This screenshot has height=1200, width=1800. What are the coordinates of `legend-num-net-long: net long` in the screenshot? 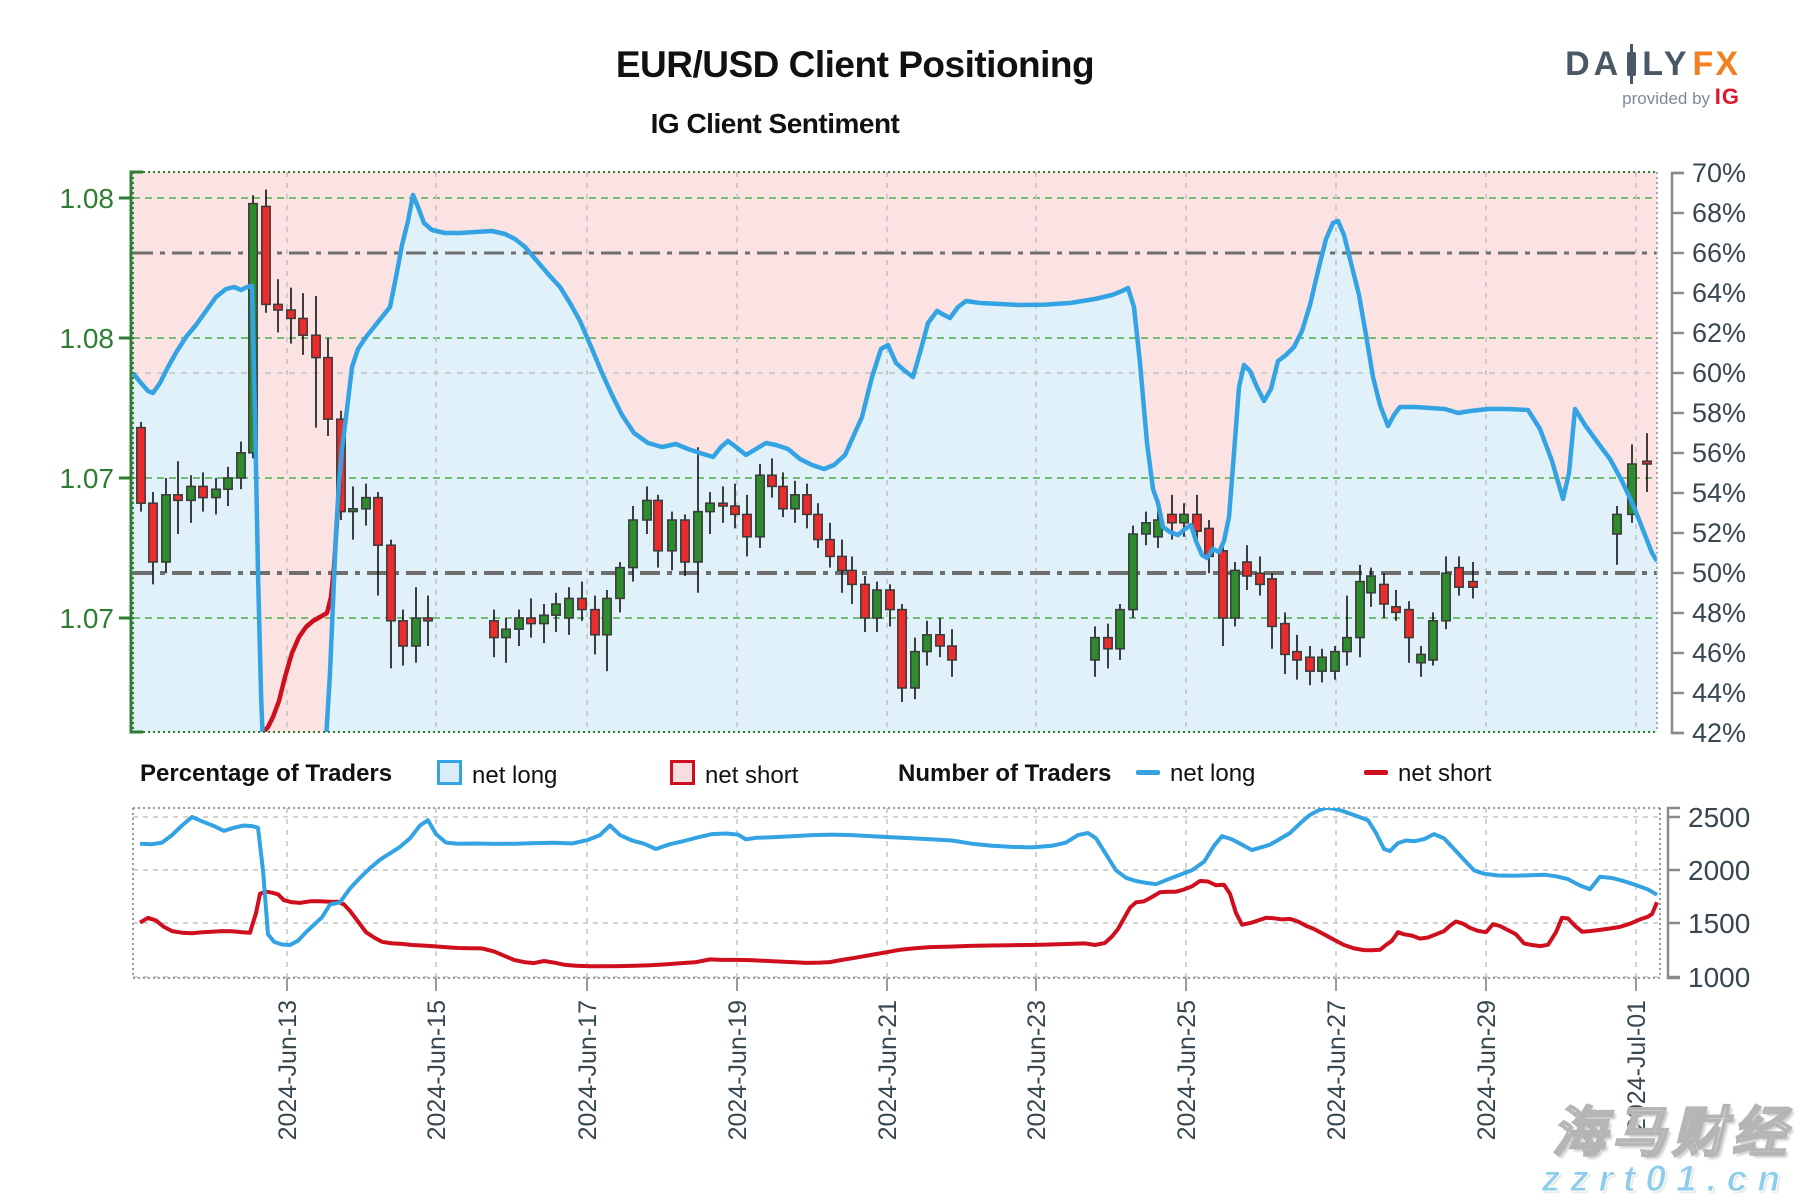 It's located at (1195, 774).